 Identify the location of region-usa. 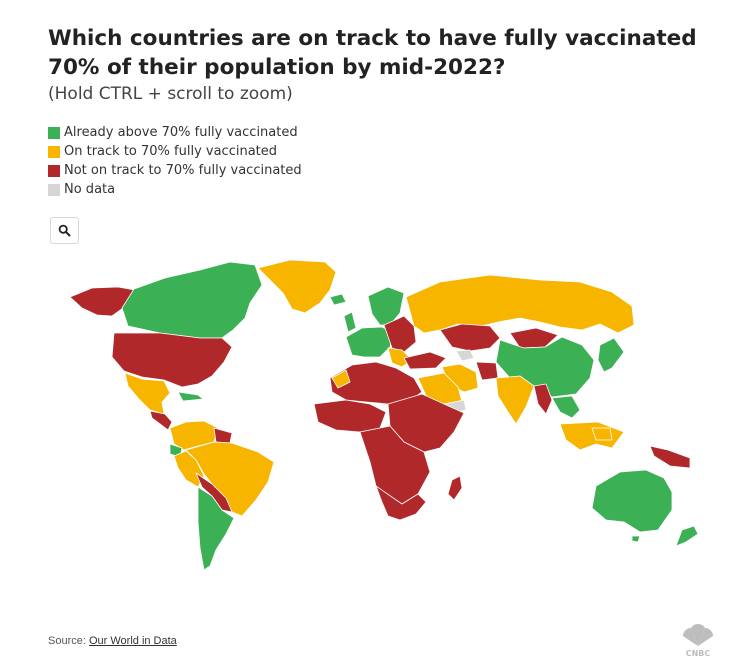
(172, 360).